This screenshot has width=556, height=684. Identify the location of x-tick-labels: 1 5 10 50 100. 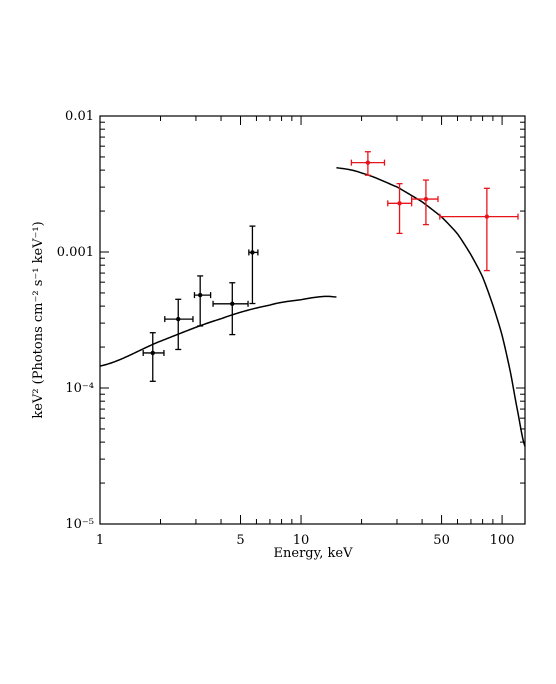
(305, 540).